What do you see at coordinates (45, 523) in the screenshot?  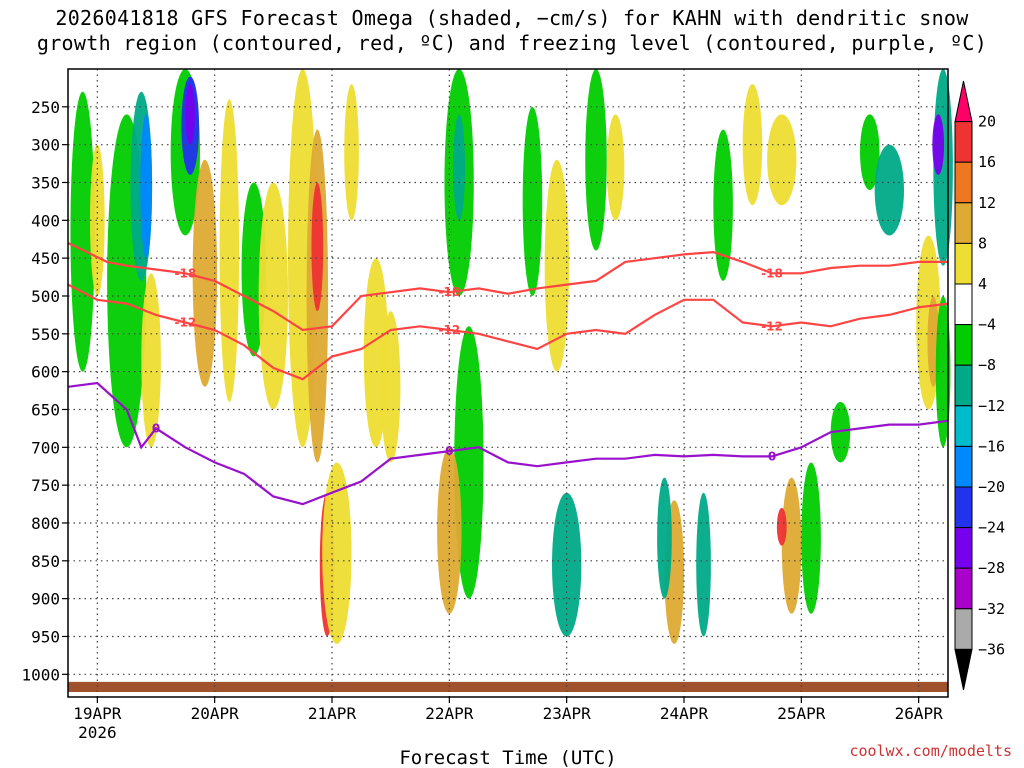 I see `y-tick-label: 800` at bounding box center [45, 523].